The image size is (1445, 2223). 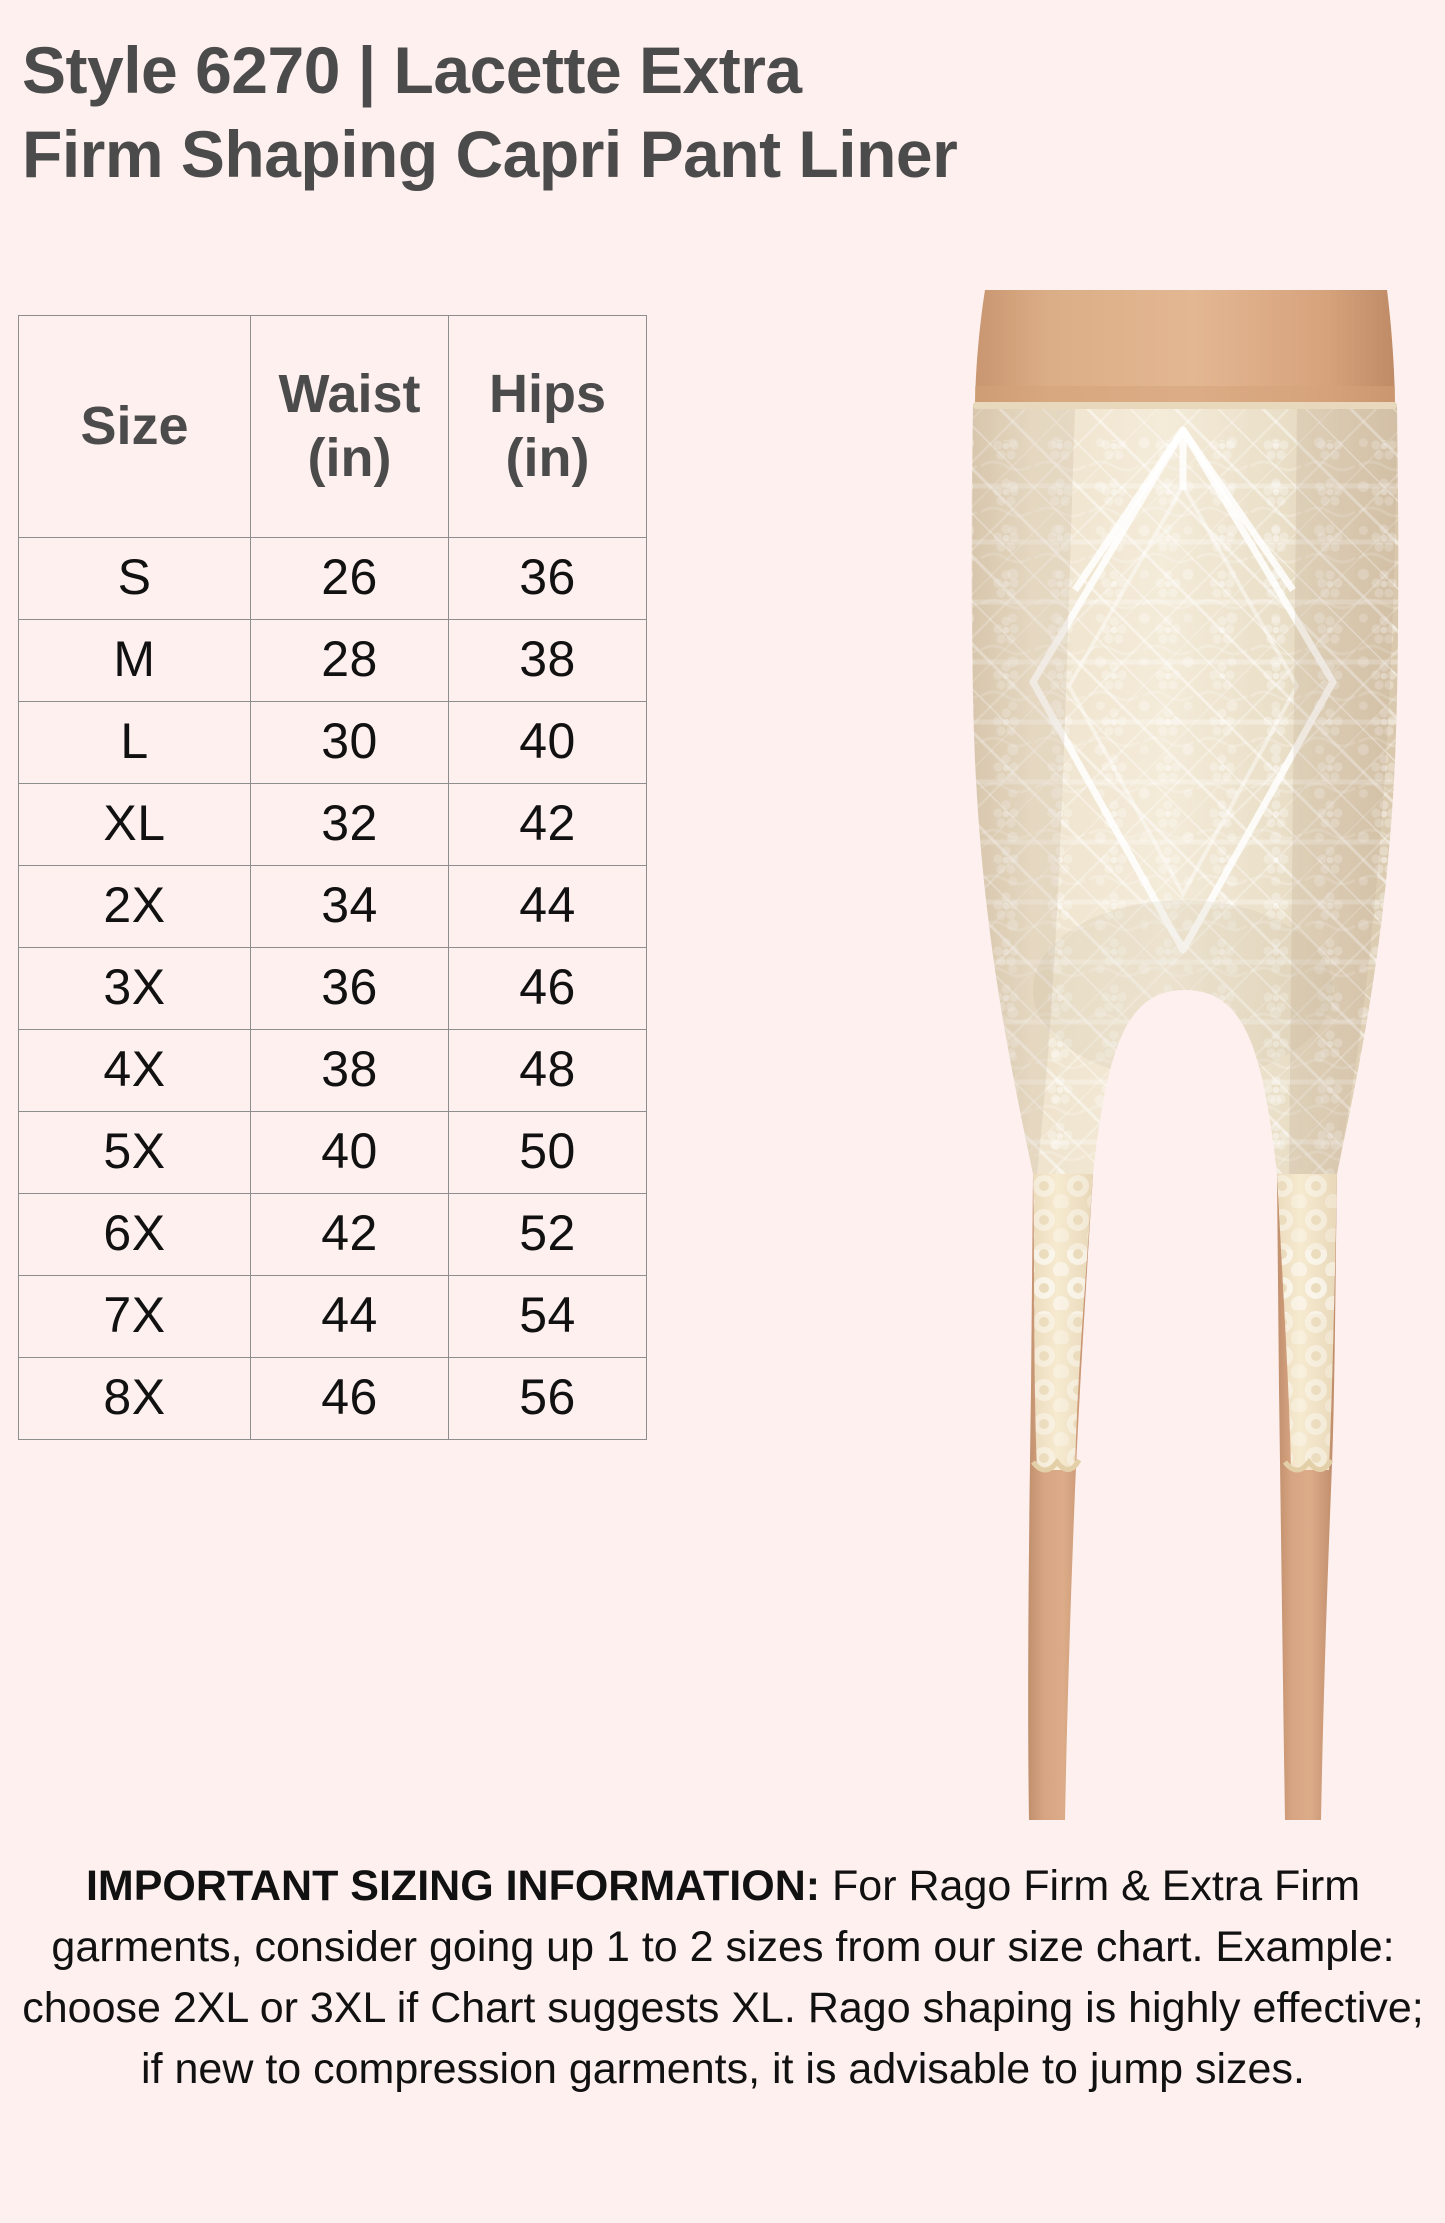 I want to click on column-header-hips-unit: (in), so click(x=547, y=457).